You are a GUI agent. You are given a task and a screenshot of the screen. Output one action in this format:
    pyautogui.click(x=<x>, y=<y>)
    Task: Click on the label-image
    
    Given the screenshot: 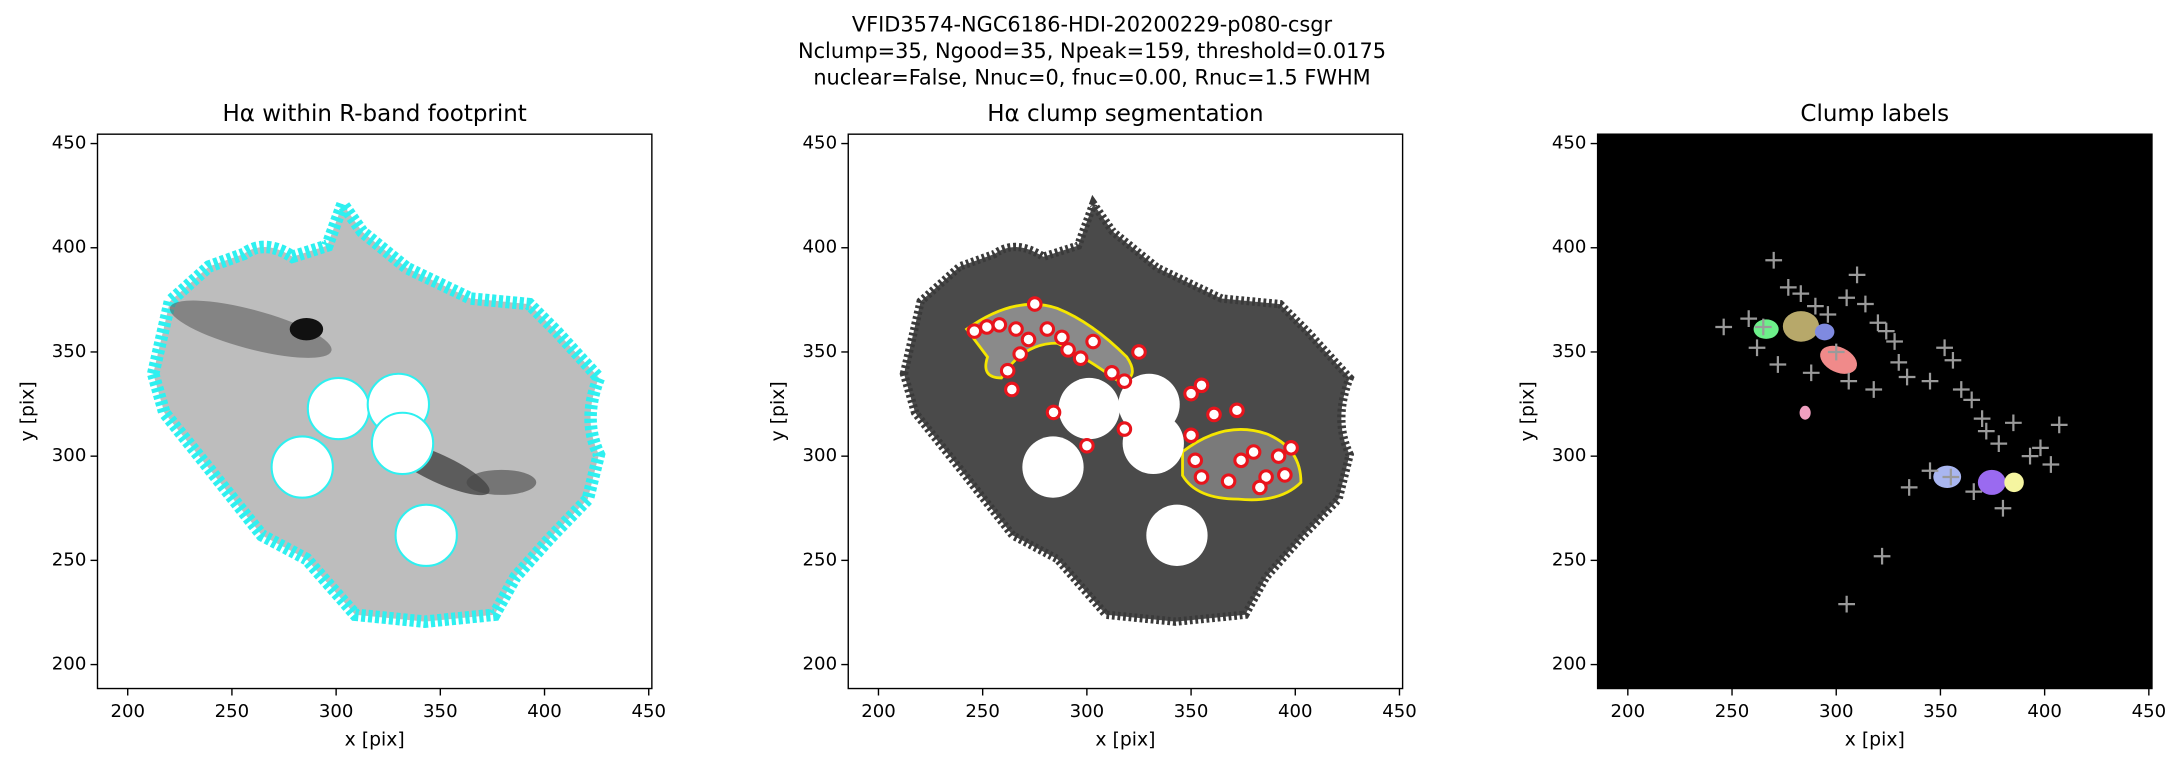 What is the action you would take?
    pyautogui.click(x=1888, y=403)
    